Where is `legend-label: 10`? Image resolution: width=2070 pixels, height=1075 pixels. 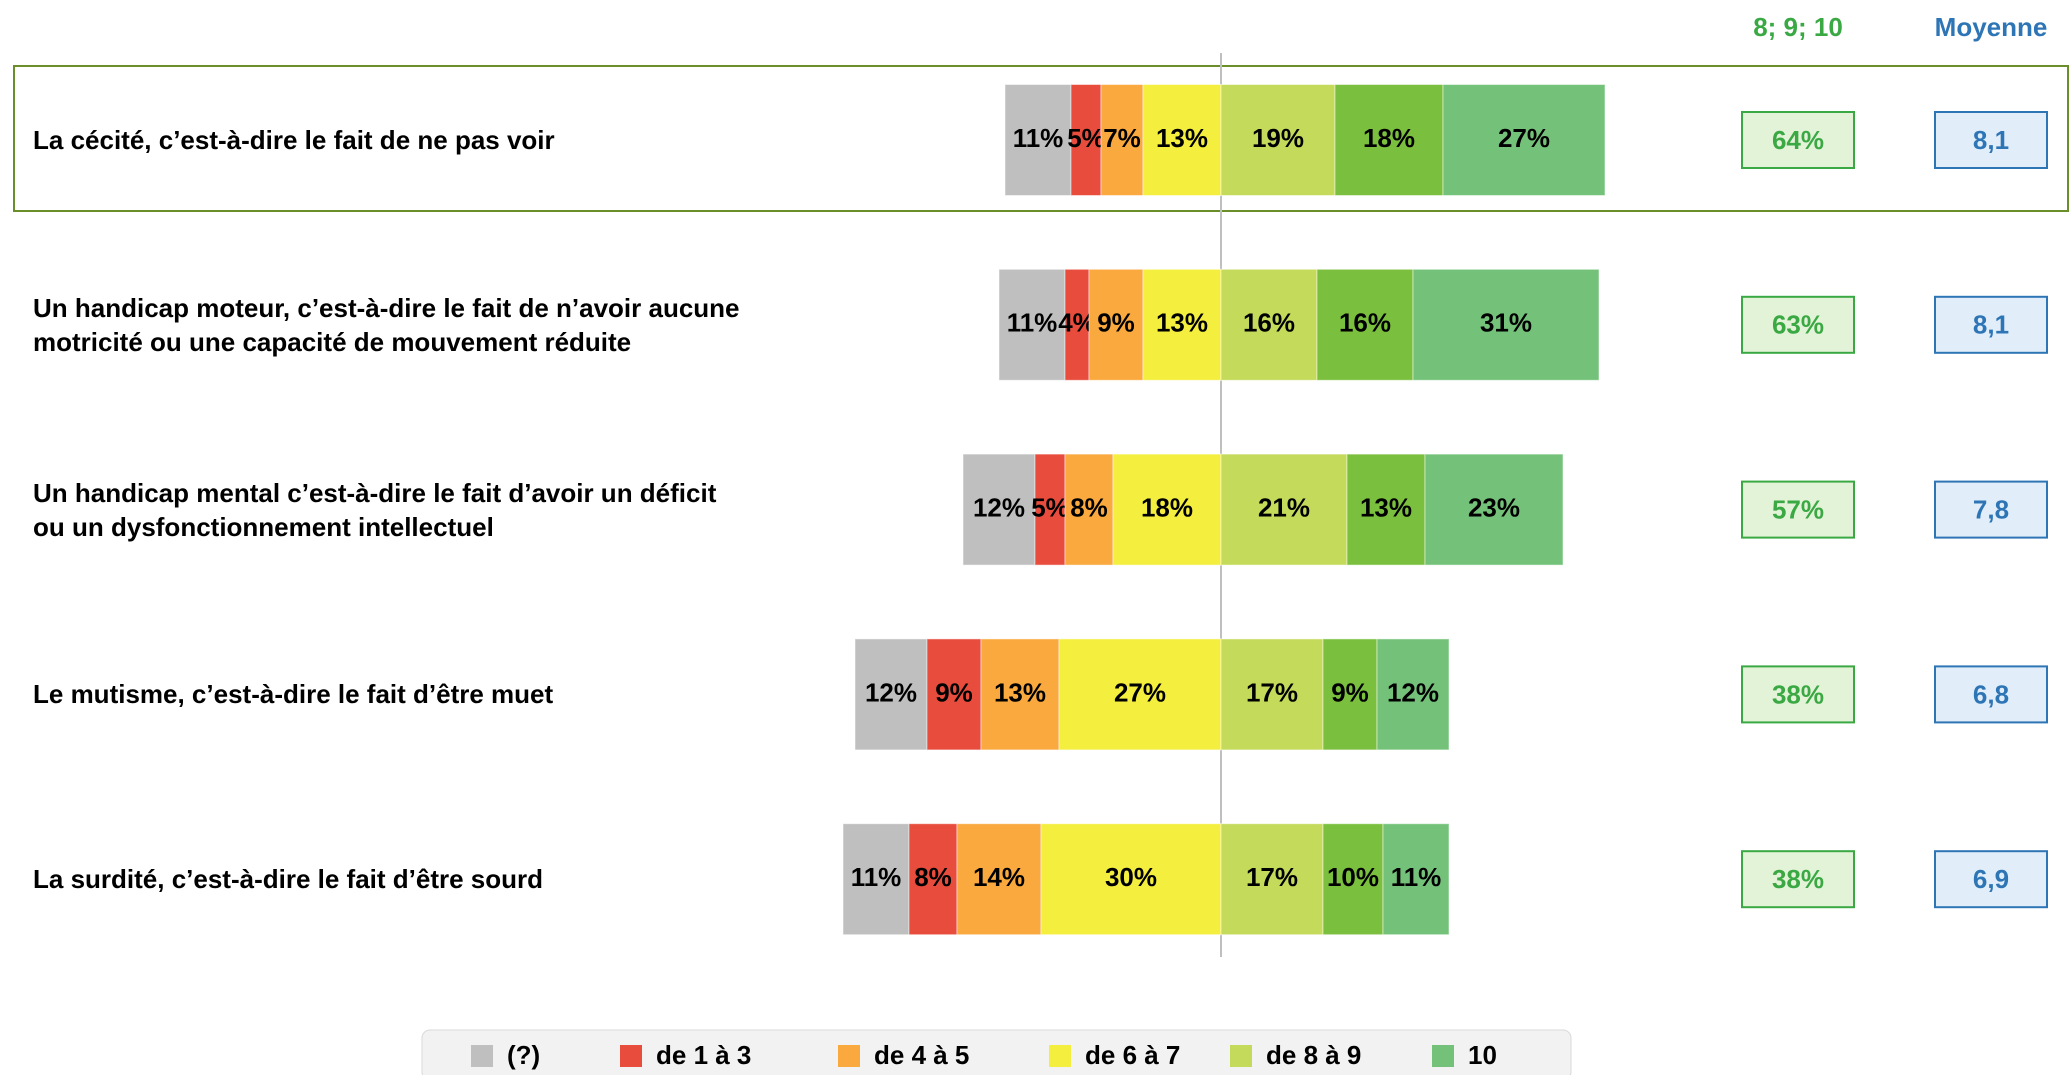
legend-label: 10 is located at coordinates (1482, 1055).